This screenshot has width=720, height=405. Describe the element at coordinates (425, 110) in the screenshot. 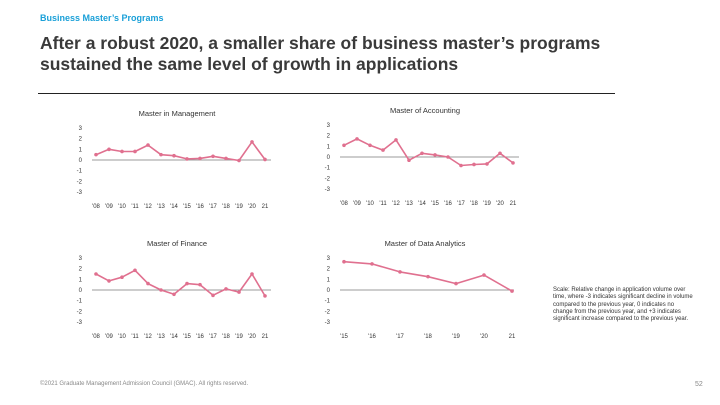

I see `chart-title: Master of Accounting` at that location.